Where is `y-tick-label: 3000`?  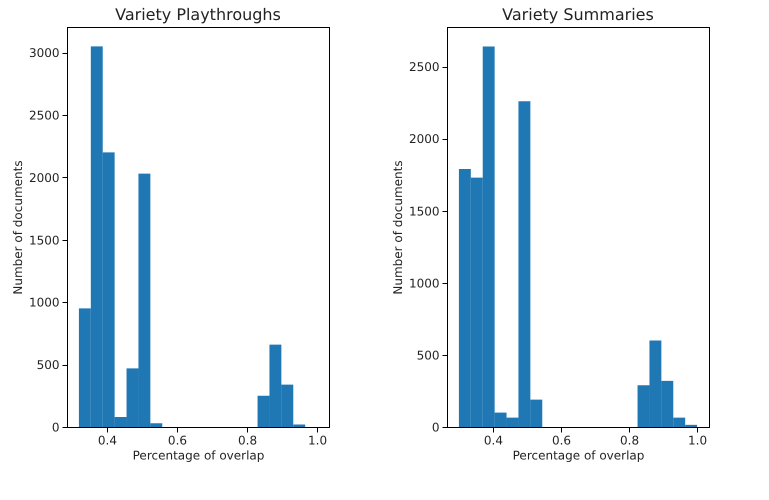 y-tick-label: 3000 is located at coordinates (44, 53).